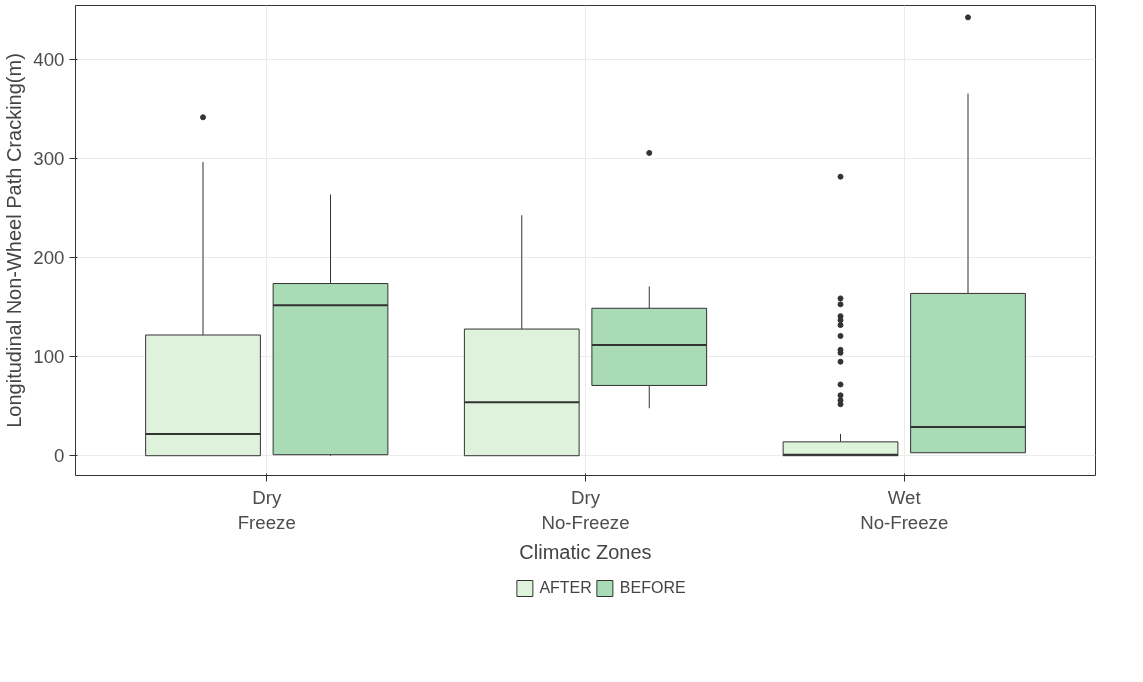  What do you see at coordinates (585, 509) in the screenshot?
I see `x-tick-label: Dry No-Freeze` at bounding box center [585, 509].